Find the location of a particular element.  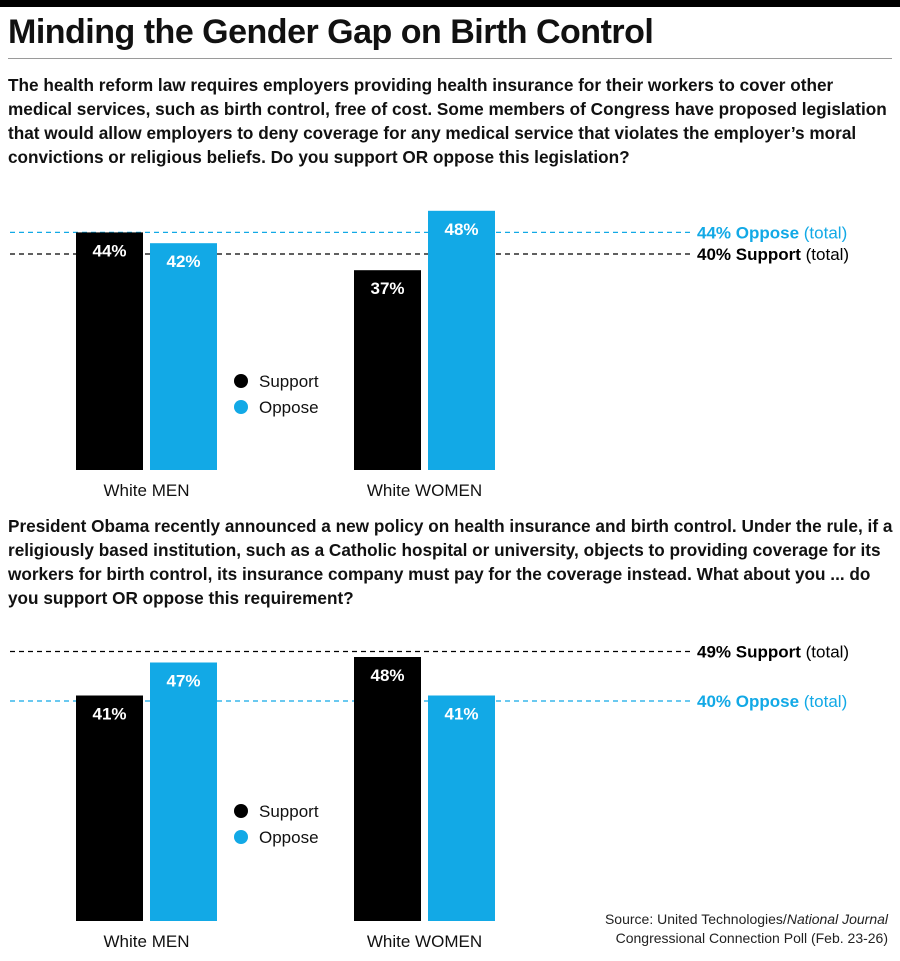

reference-label-support: 49% Support (total) is located at coordinates (773, 652).